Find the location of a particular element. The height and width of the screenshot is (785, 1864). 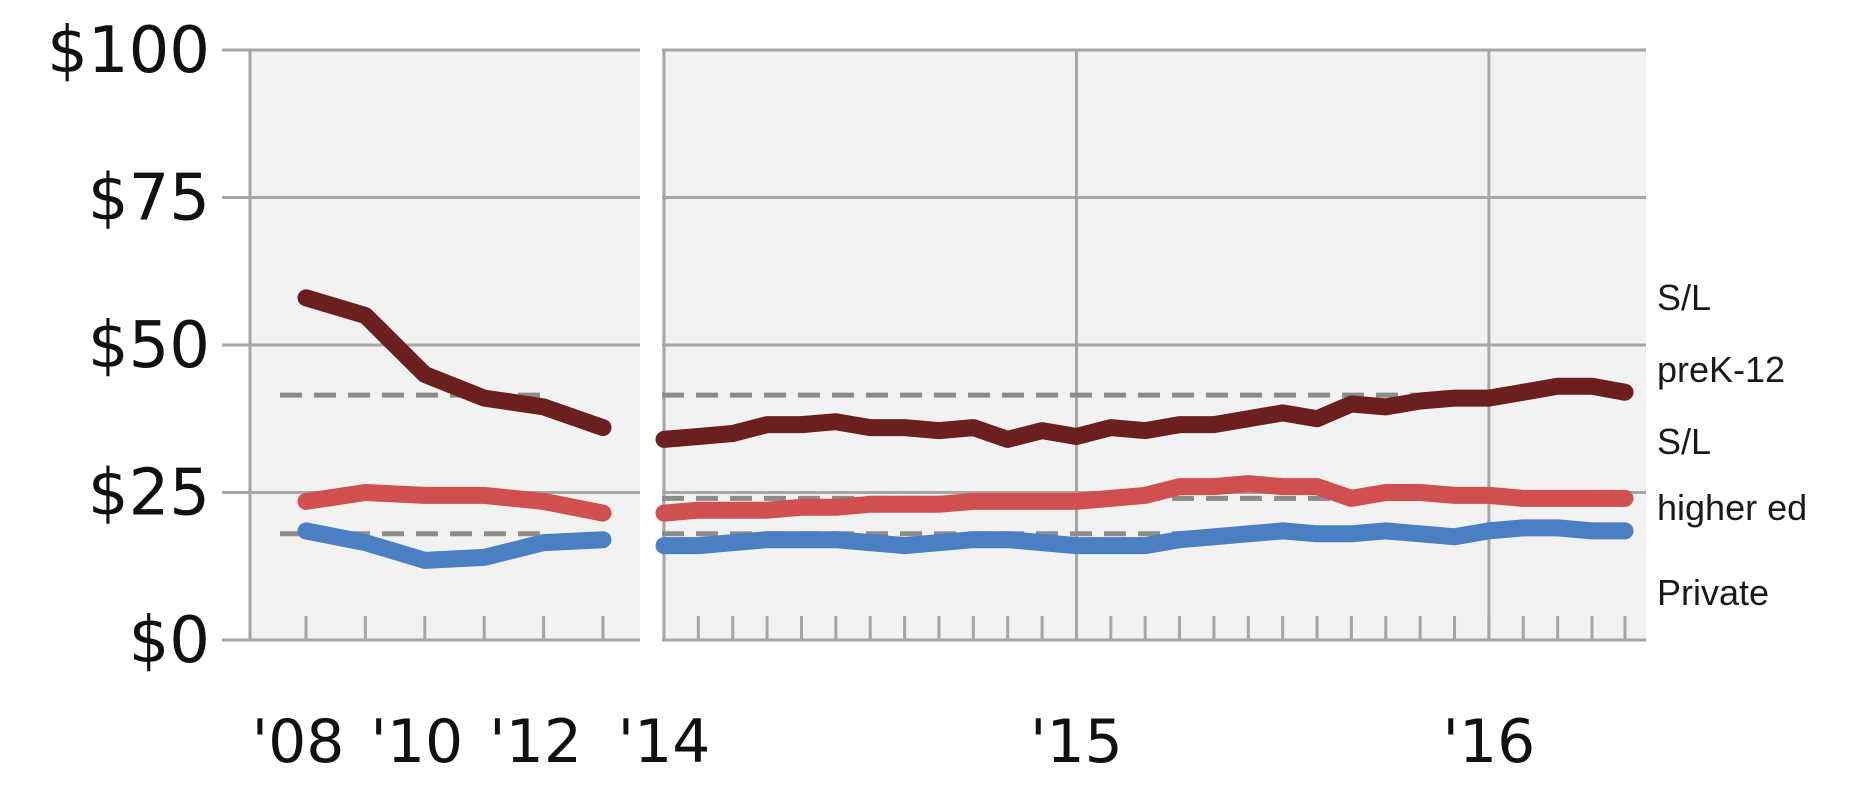

y-tick-label-75: $75 is located at coordinates (149, 199).